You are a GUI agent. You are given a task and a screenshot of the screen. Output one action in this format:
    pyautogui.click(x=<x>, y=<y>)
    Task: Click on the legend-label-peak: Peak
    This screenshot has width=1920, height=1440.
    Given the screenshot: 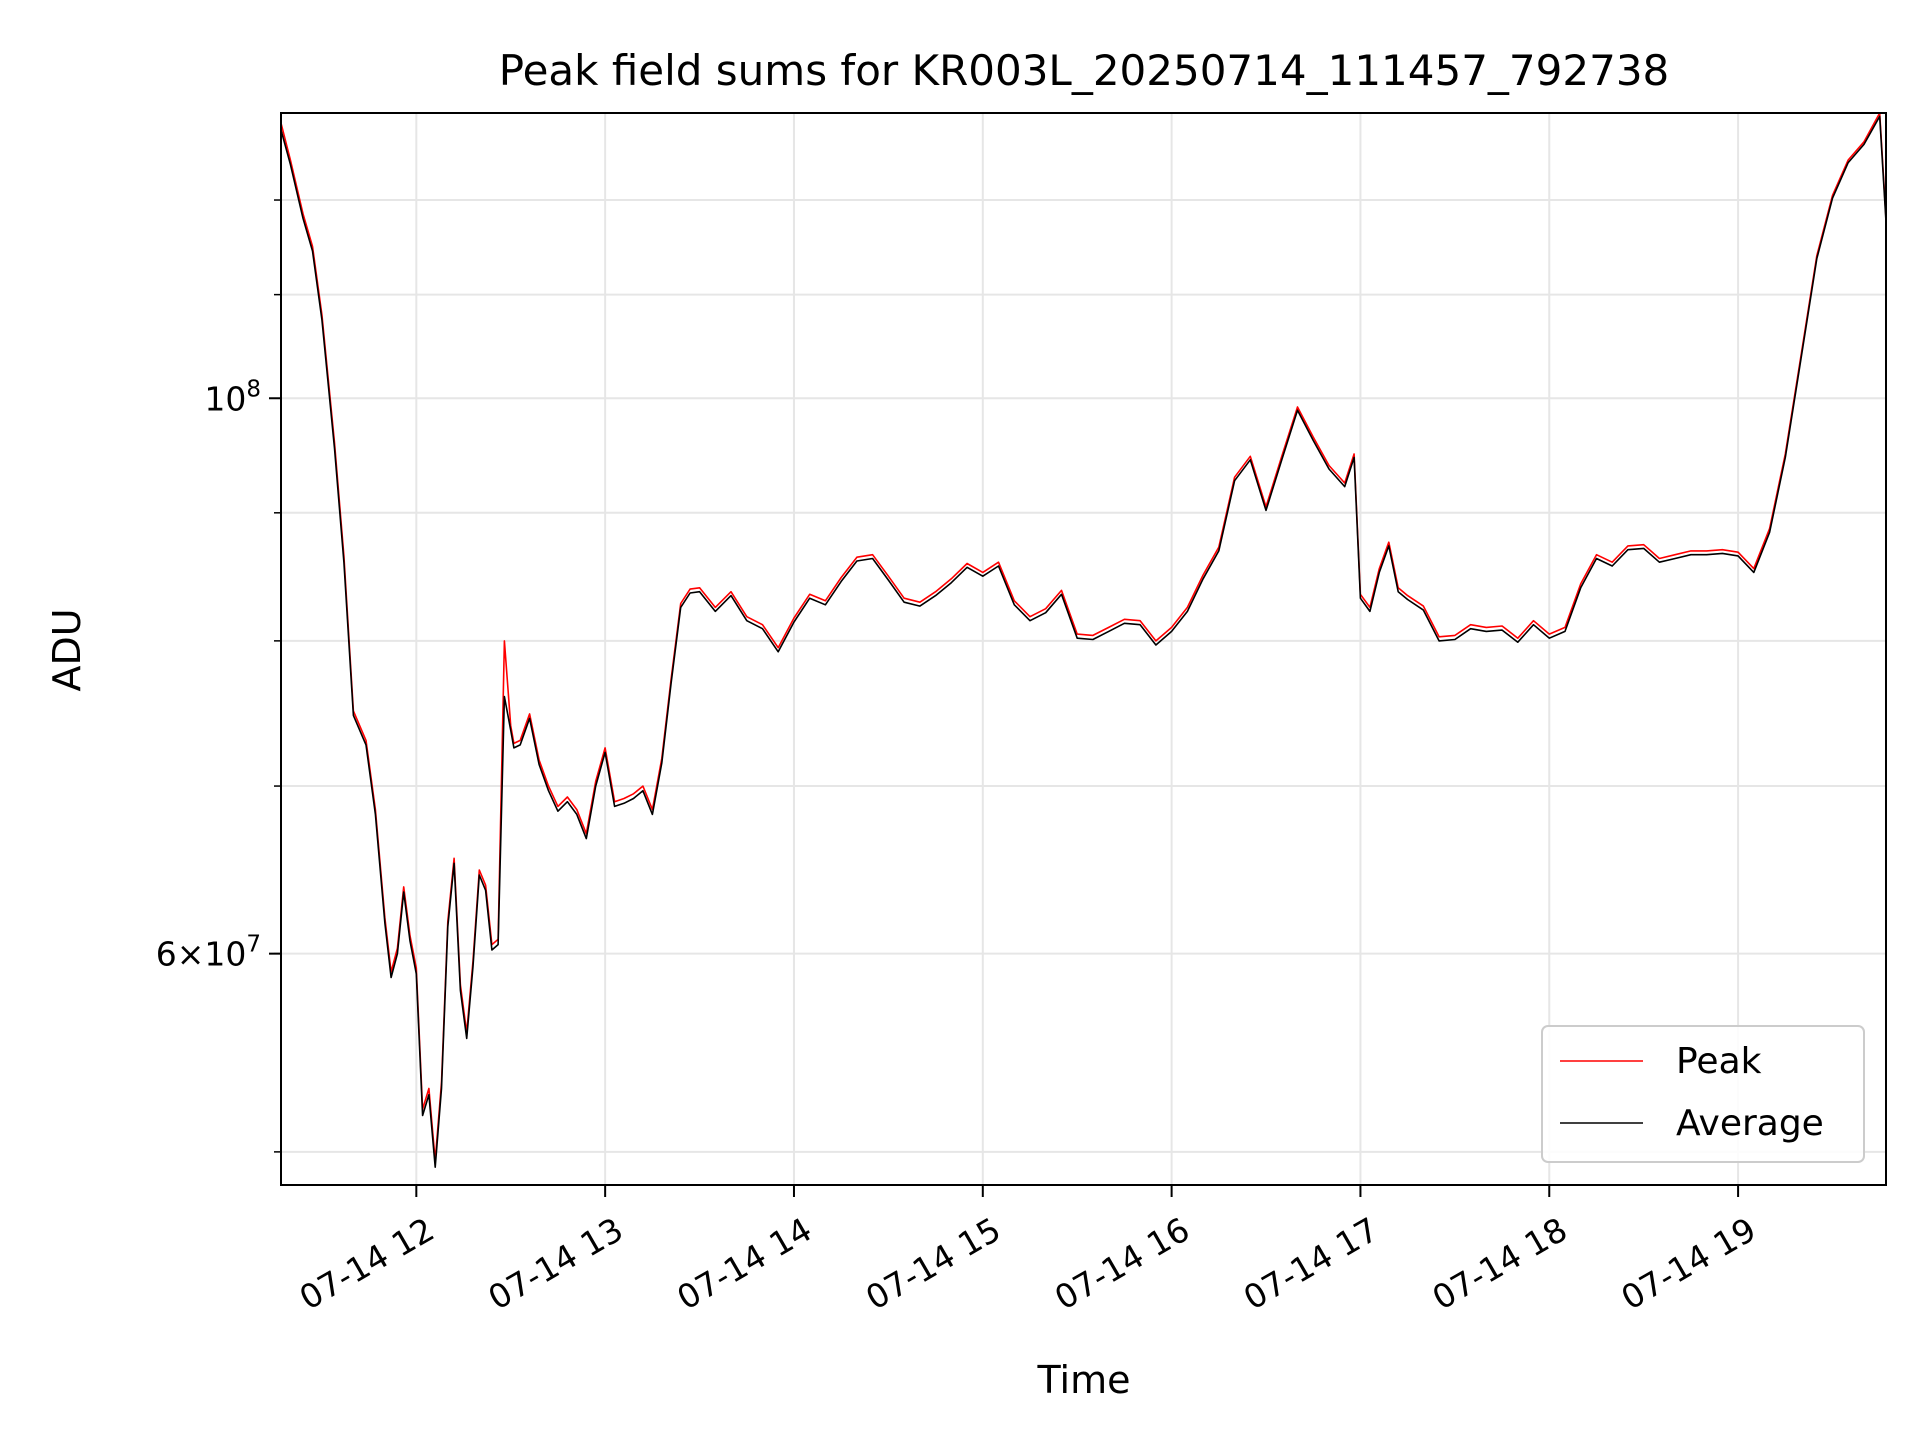 What is the action you would take?
    pyautogui.click(x=1719, y=1061)
    